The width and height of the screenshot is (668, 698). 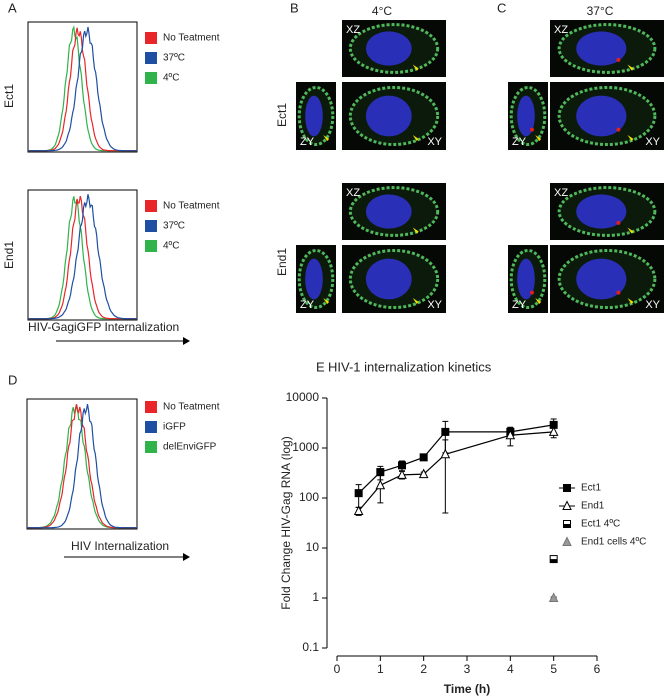 What do you see at coordinates (600, 11) in the screenshot?
I see `panel-title: 37°C` at bounding box center [600, 11].